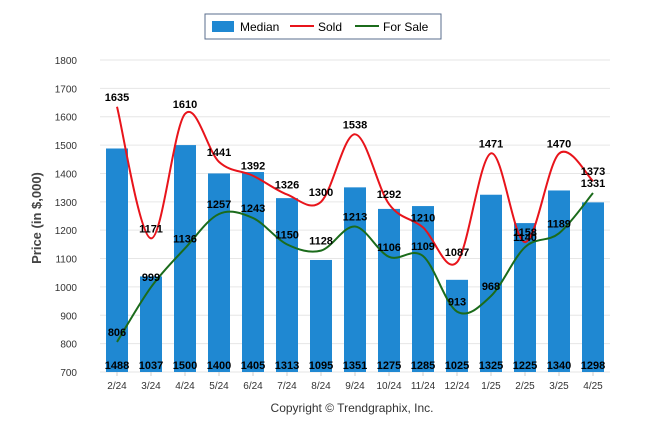 This screenshot has height=434, width=646. What do you see at coordinates (68, 345) in the screenshot?
I see `y-tick-label: 800` at bounding box center [68, 345].